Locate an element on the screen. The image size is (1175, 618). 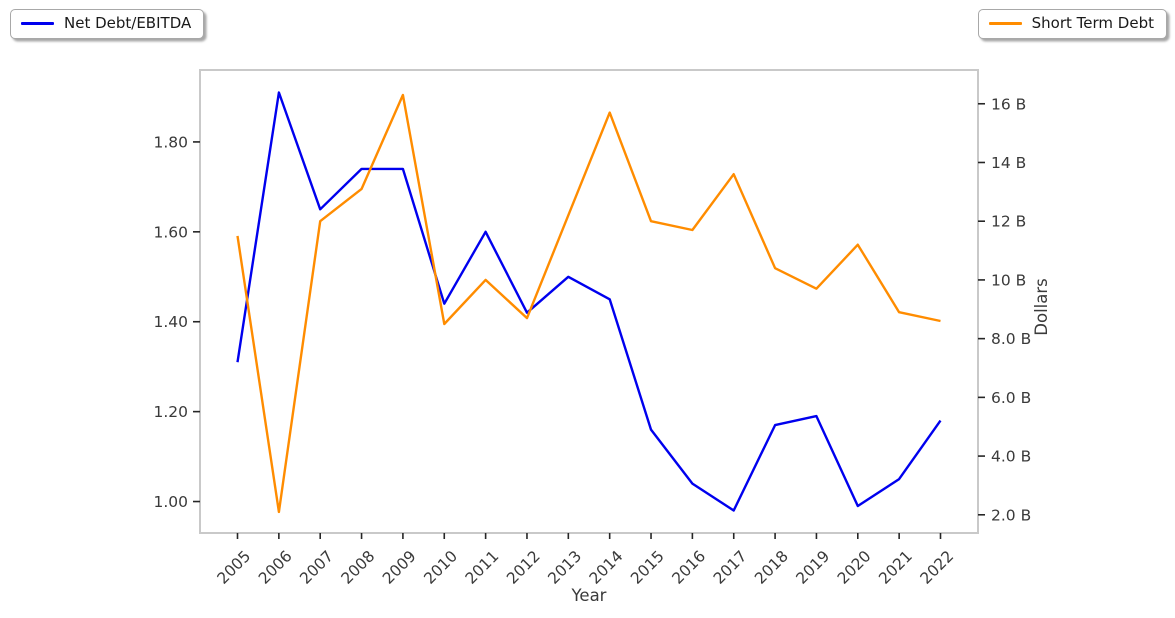
svg-text: 14 B is located at coordinates (1008, 163).